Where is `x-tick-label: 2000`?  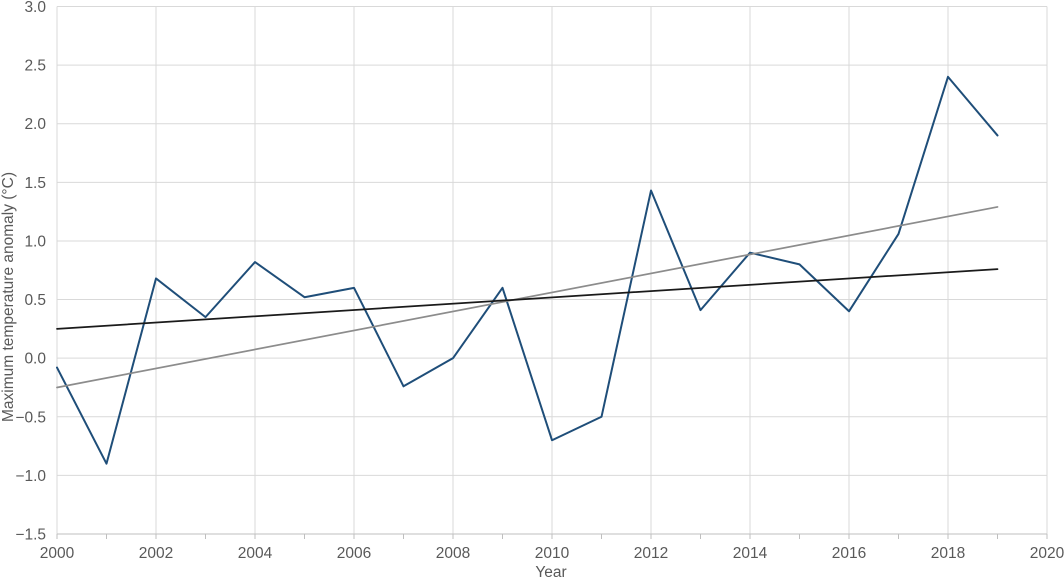
x-tick-label: 2000 is located at coordinates (57, 553).